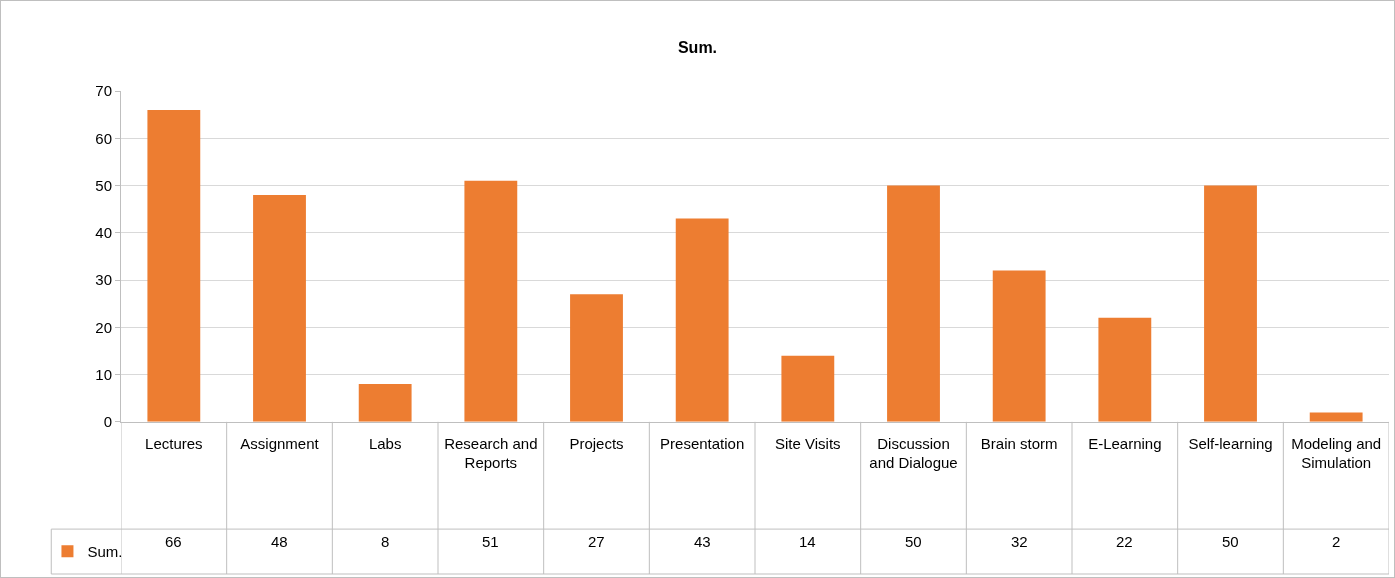 The height and width of the screenshot is (578, 1395). Describe the element at coordinates (103, 233) in the screenshot. I see `y-tick-label: 40` at that location.